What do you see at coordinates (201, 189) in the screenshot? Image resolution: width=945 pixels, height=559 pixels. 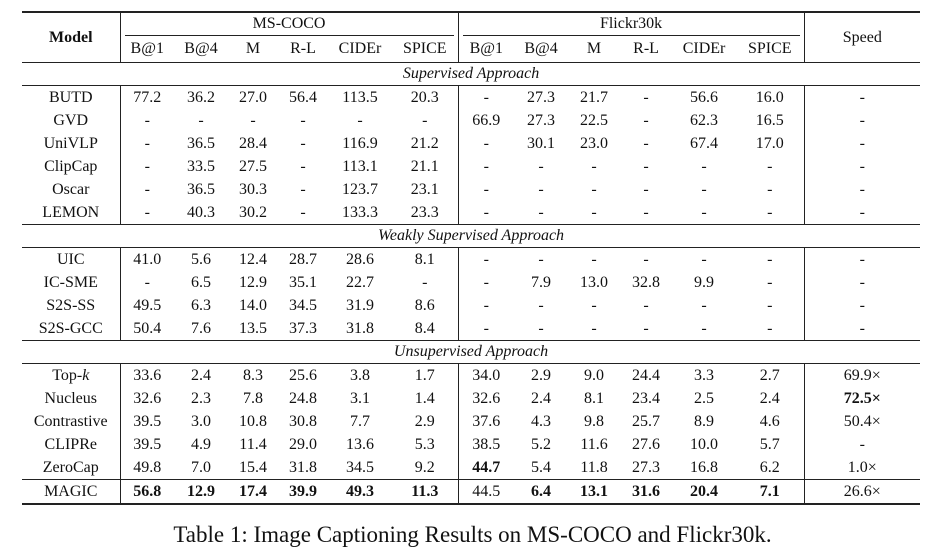 I see `value-cell: 36.5` at bounding box center [201, 189].